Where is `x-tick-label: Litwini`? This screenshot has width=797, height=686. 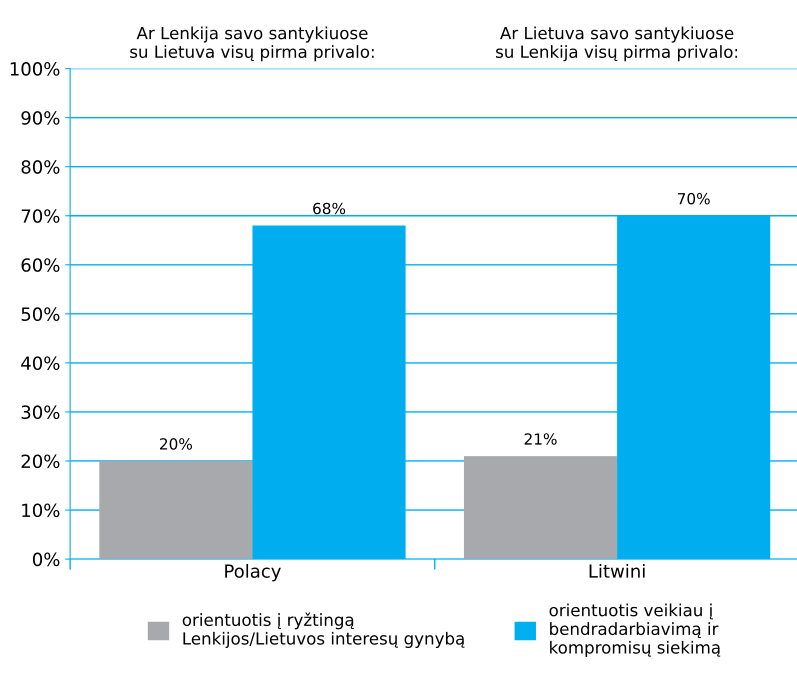 x-tick-label: Litwini is located at coordinates (617, 571).